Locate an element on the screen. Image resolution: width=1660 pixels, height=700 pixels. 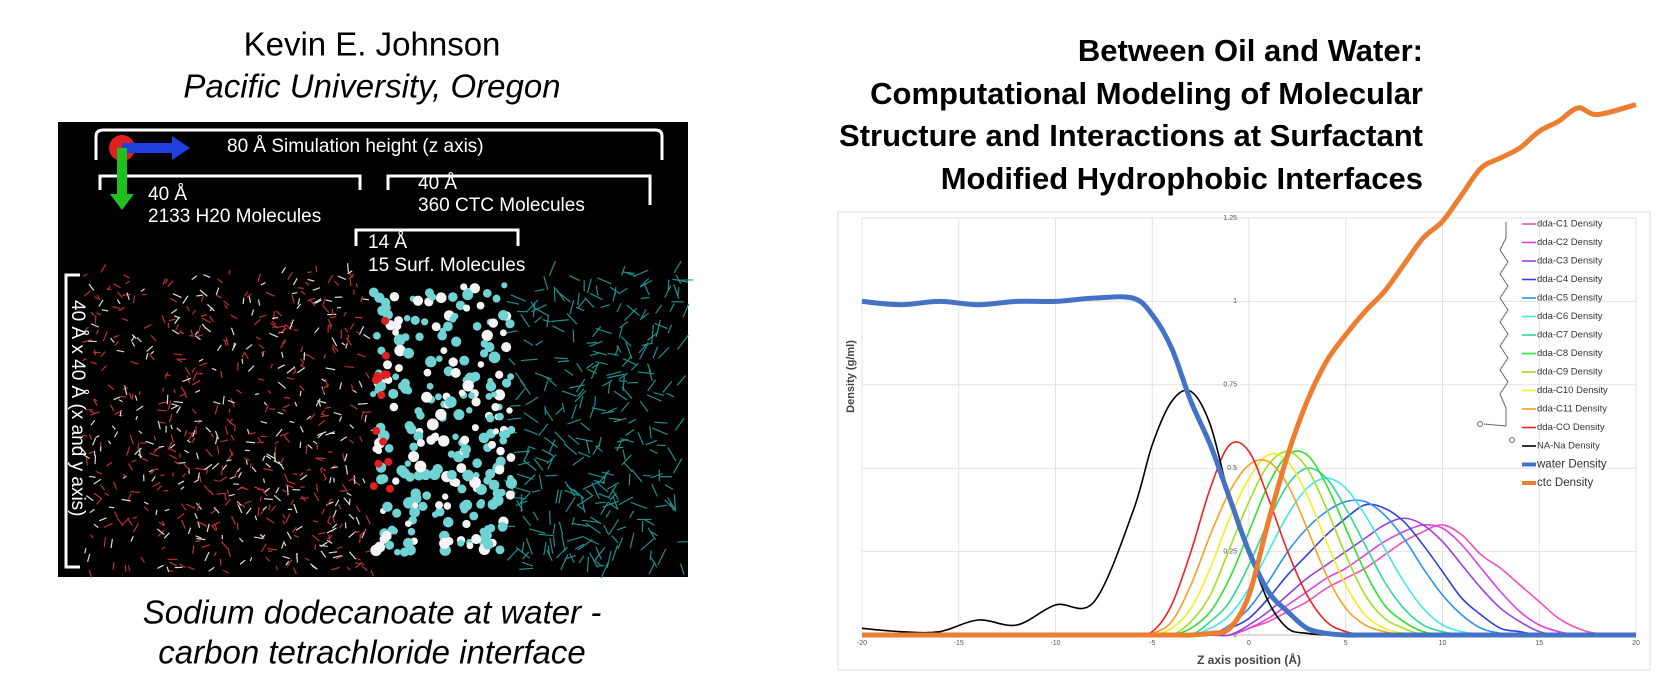
sim-label: 40 Å is located at coordinates (437, 183).